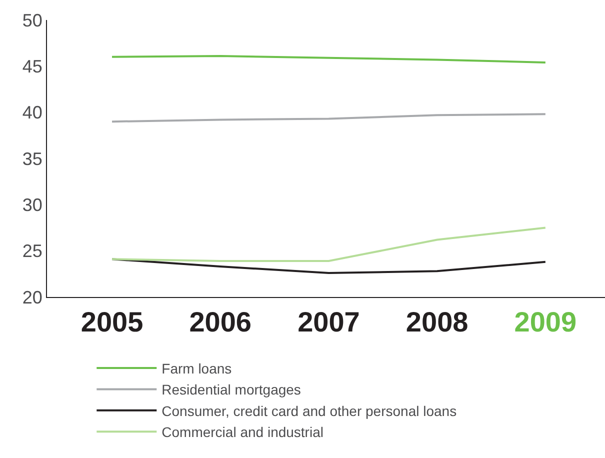 This screenshot has height=458, width=605. What do you see at coordinates (32, 297) in the screenshot?
I see `y-tick-label: 20` at bounding box center [32, 297].